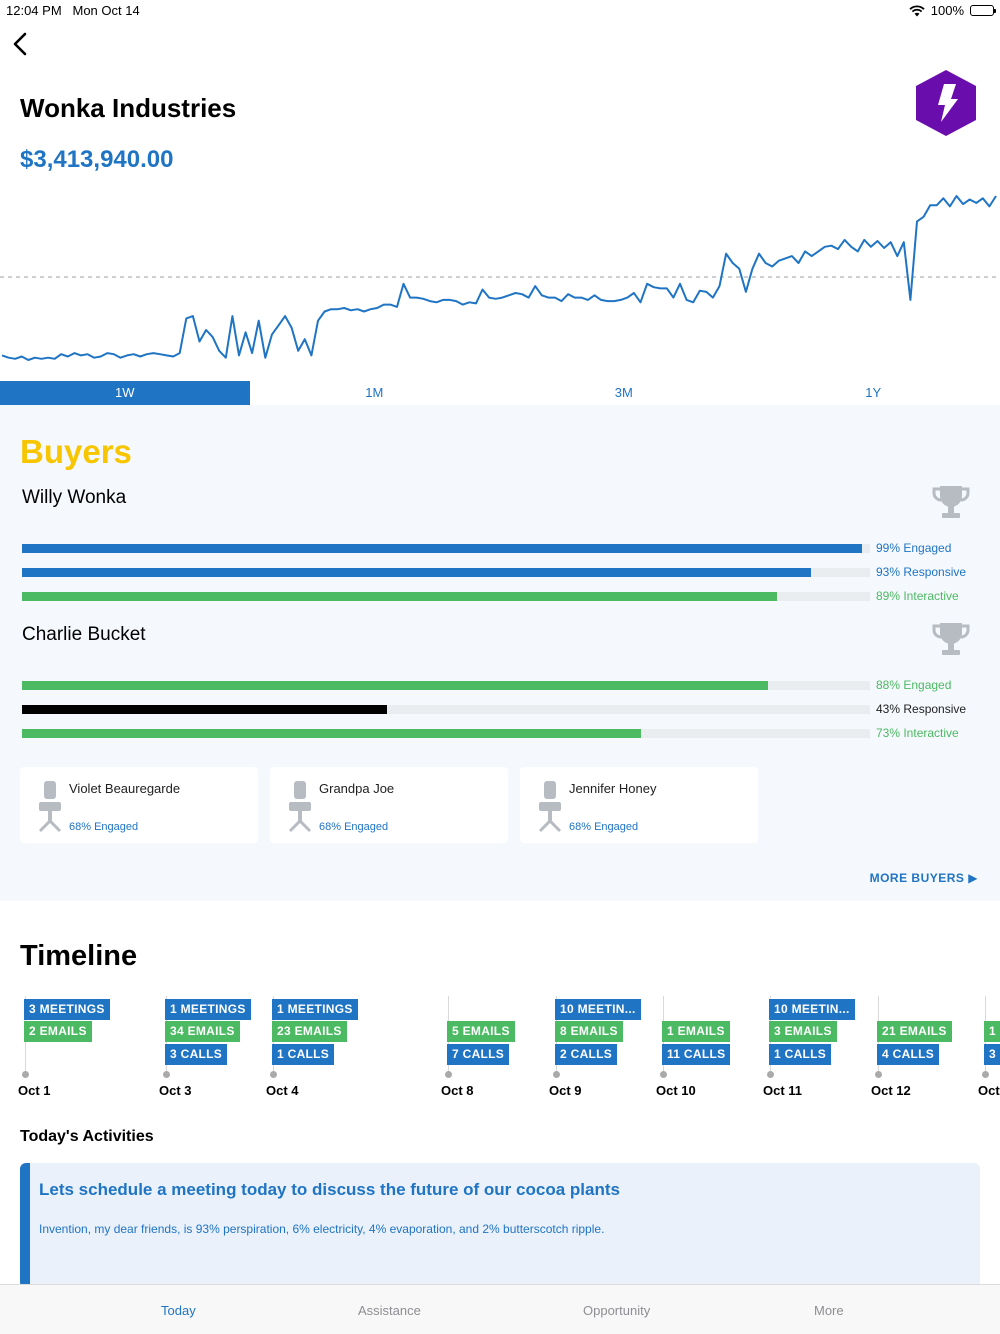  I want to click on timeline-date: Oct 11, so click(783, 1090).